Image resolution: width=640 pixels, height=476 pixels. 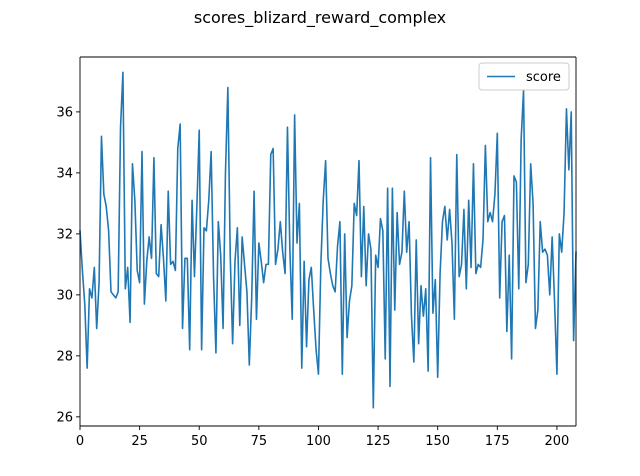 I want to click on x-tick-label: 0, so click(x=80, y=441).